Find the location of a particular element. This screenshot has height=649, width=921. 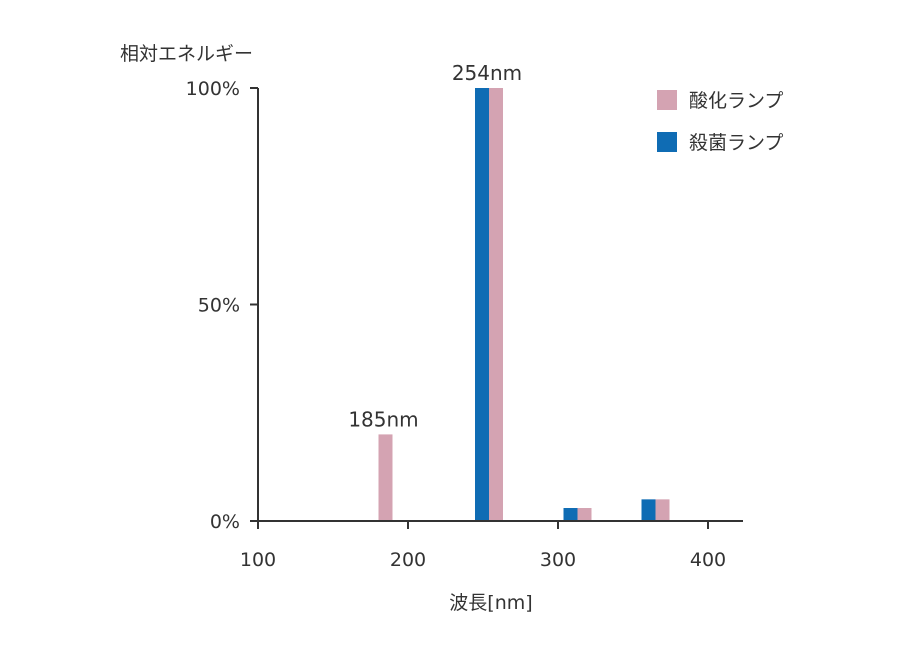

x-tick-label: 300 is located at coordinates (558, 560).